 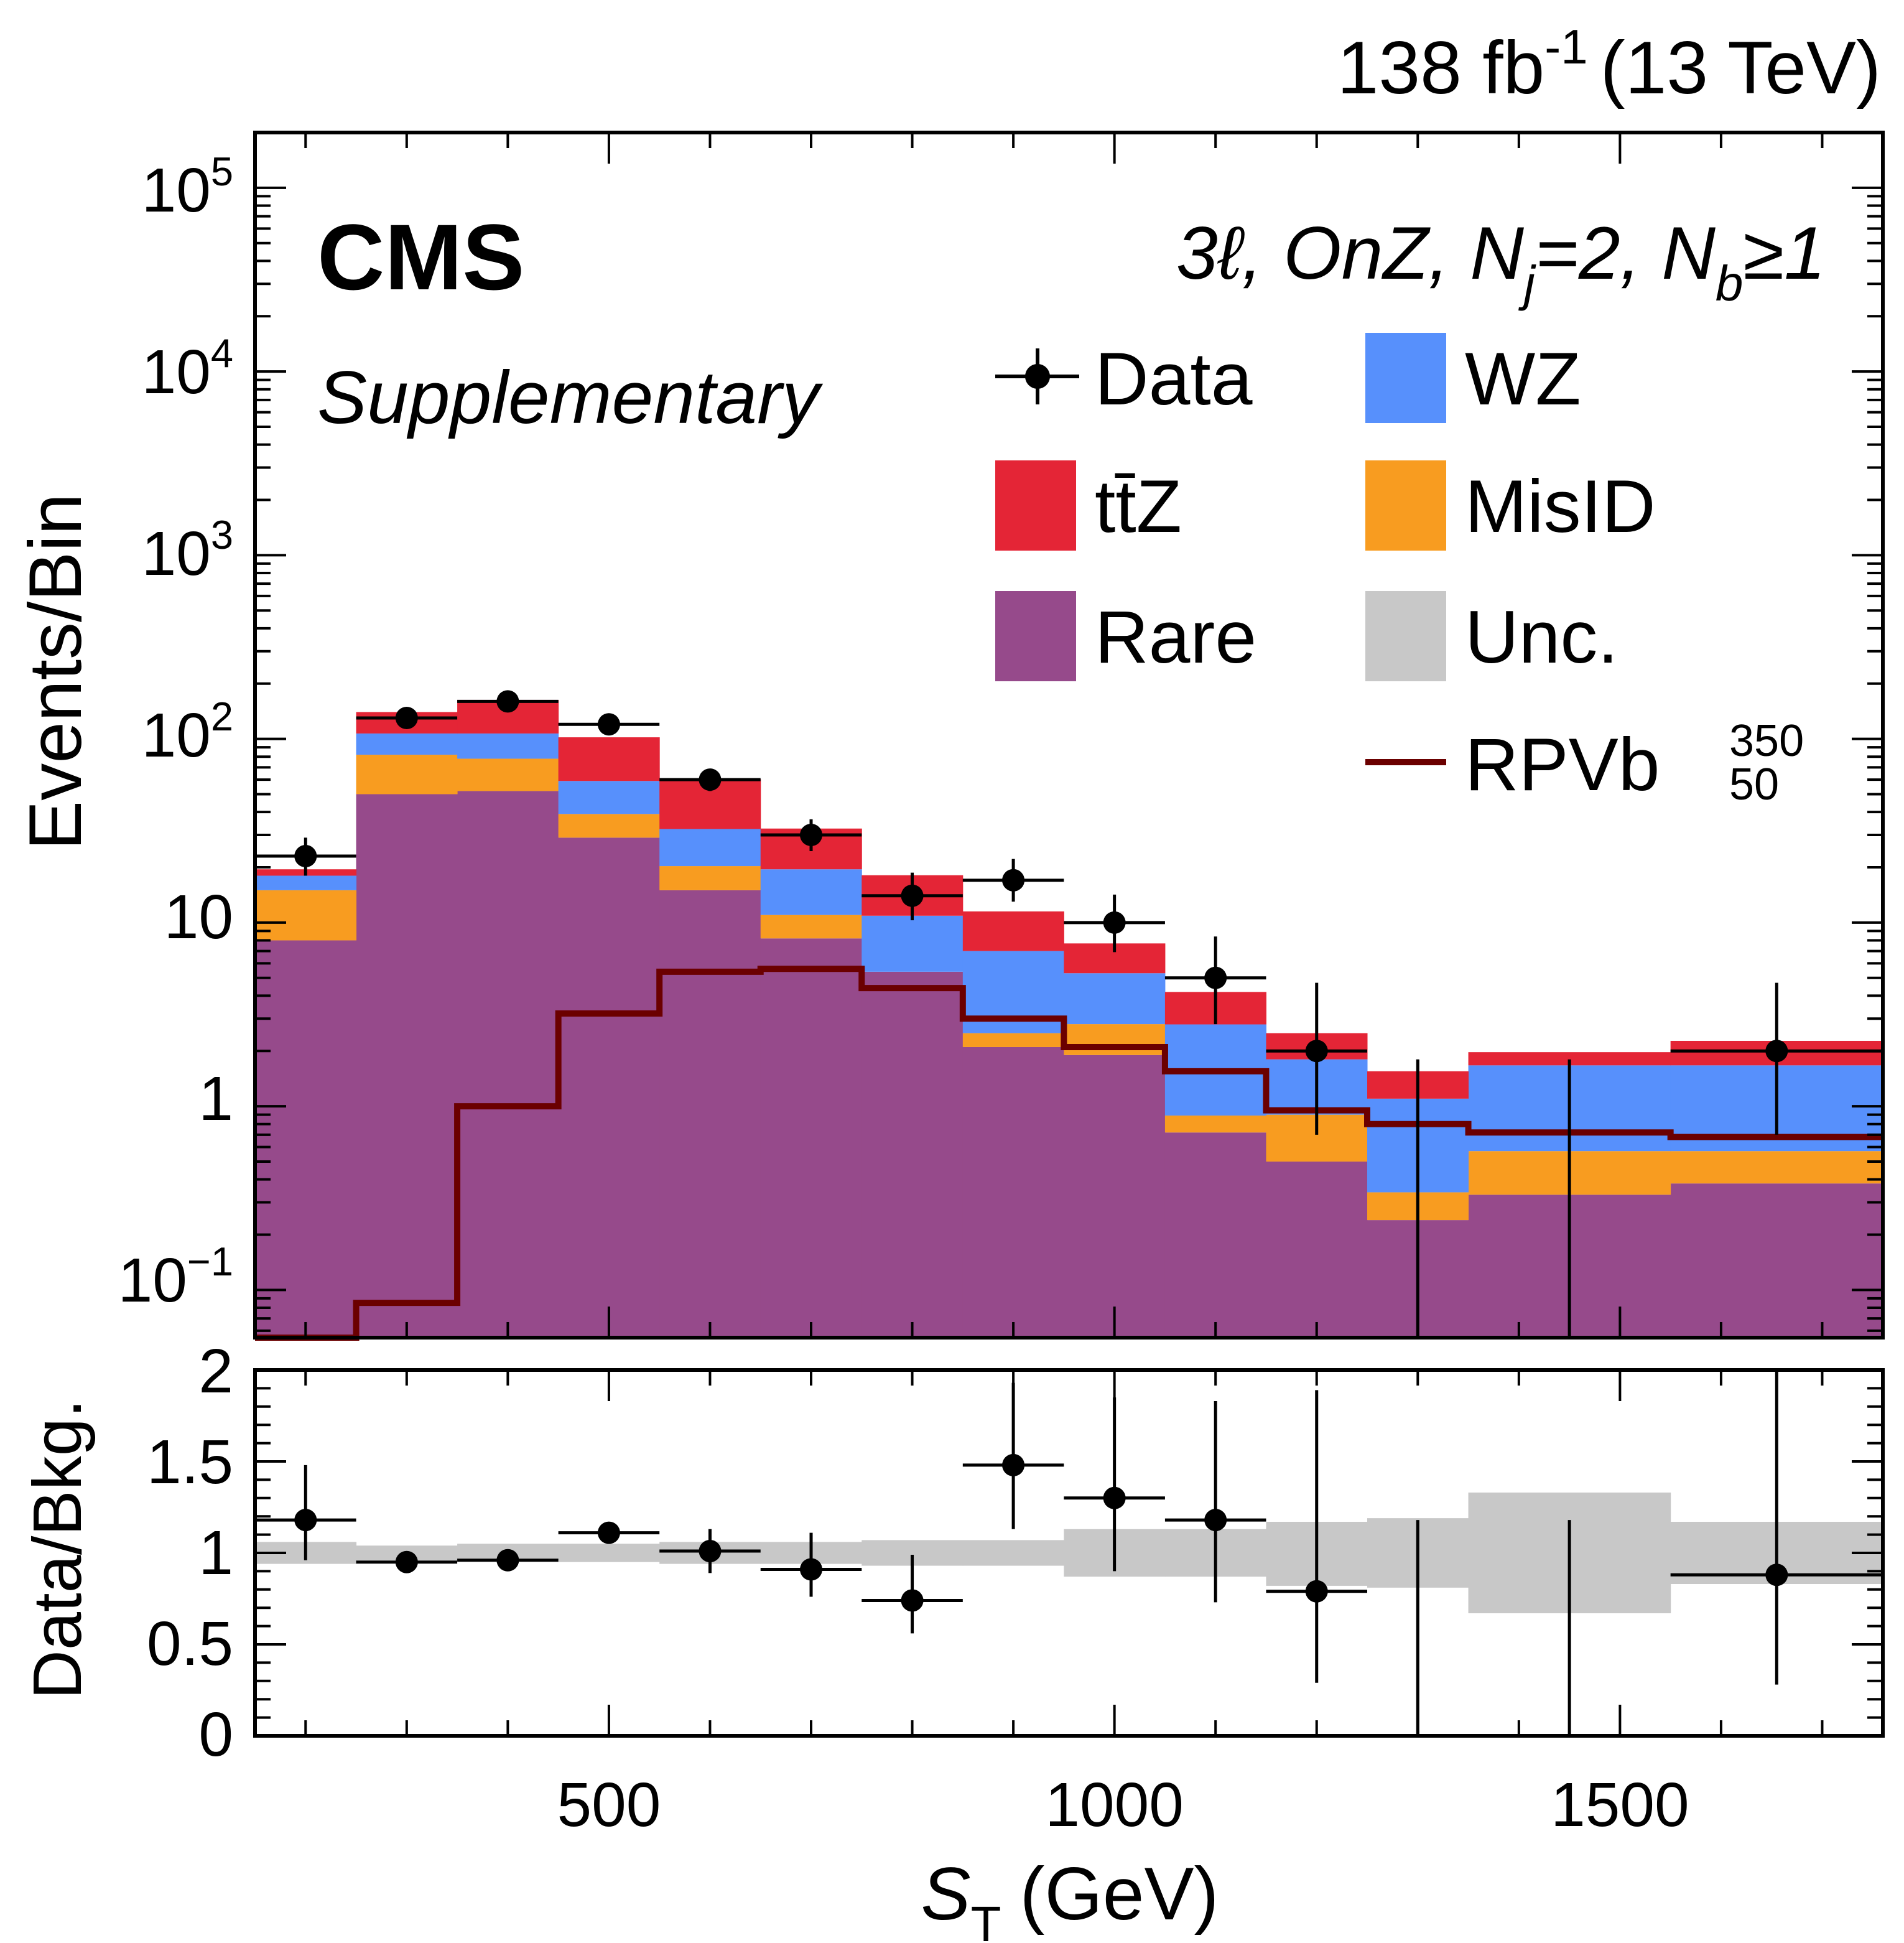 I want to click on svg-text: tt̄Z, so click(x=1138, y=506).